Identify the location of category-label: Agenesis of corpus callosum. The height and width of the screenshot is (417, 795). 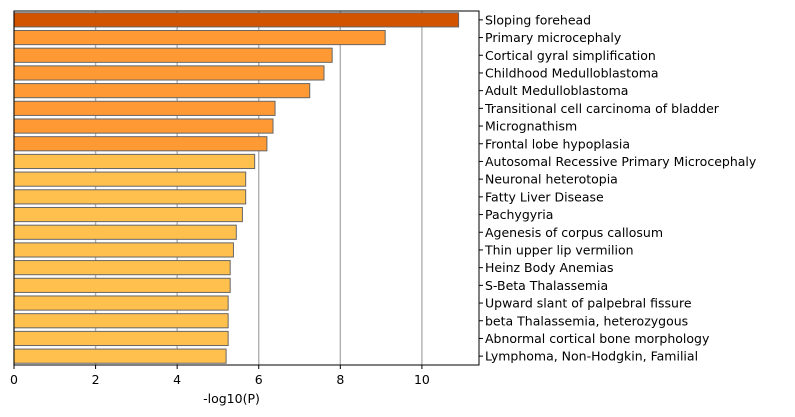
(574, 232).